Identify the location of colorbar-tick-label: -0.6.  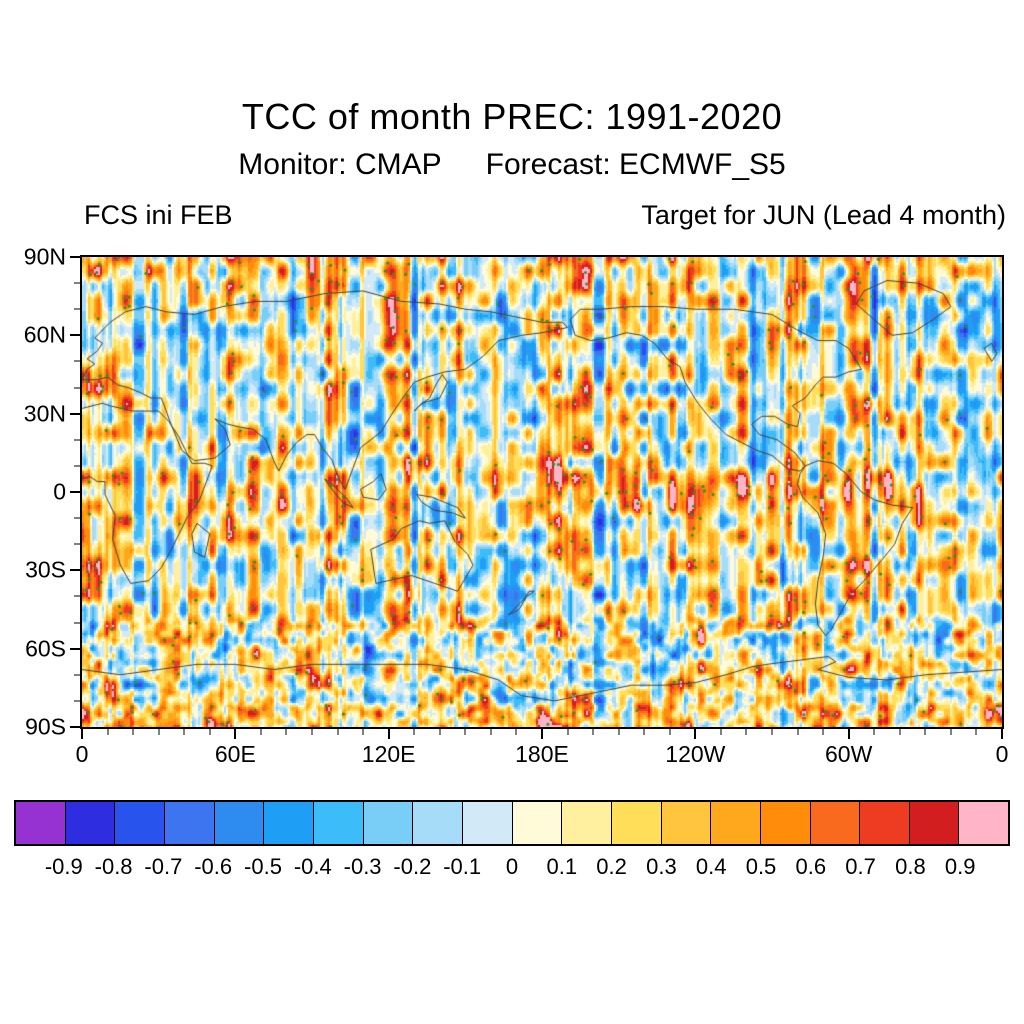
(213, 866).